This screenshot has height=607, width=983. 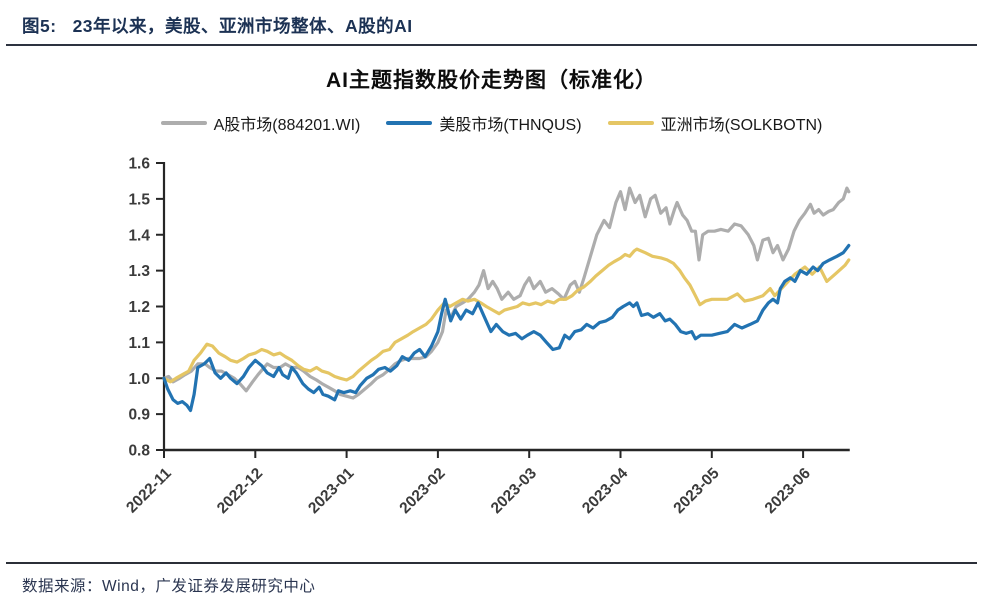 What do you see at coordinates (149, 491) in the screenshot?
I see `x-tick-label: 2022-11` at bounding box center [149, 491].